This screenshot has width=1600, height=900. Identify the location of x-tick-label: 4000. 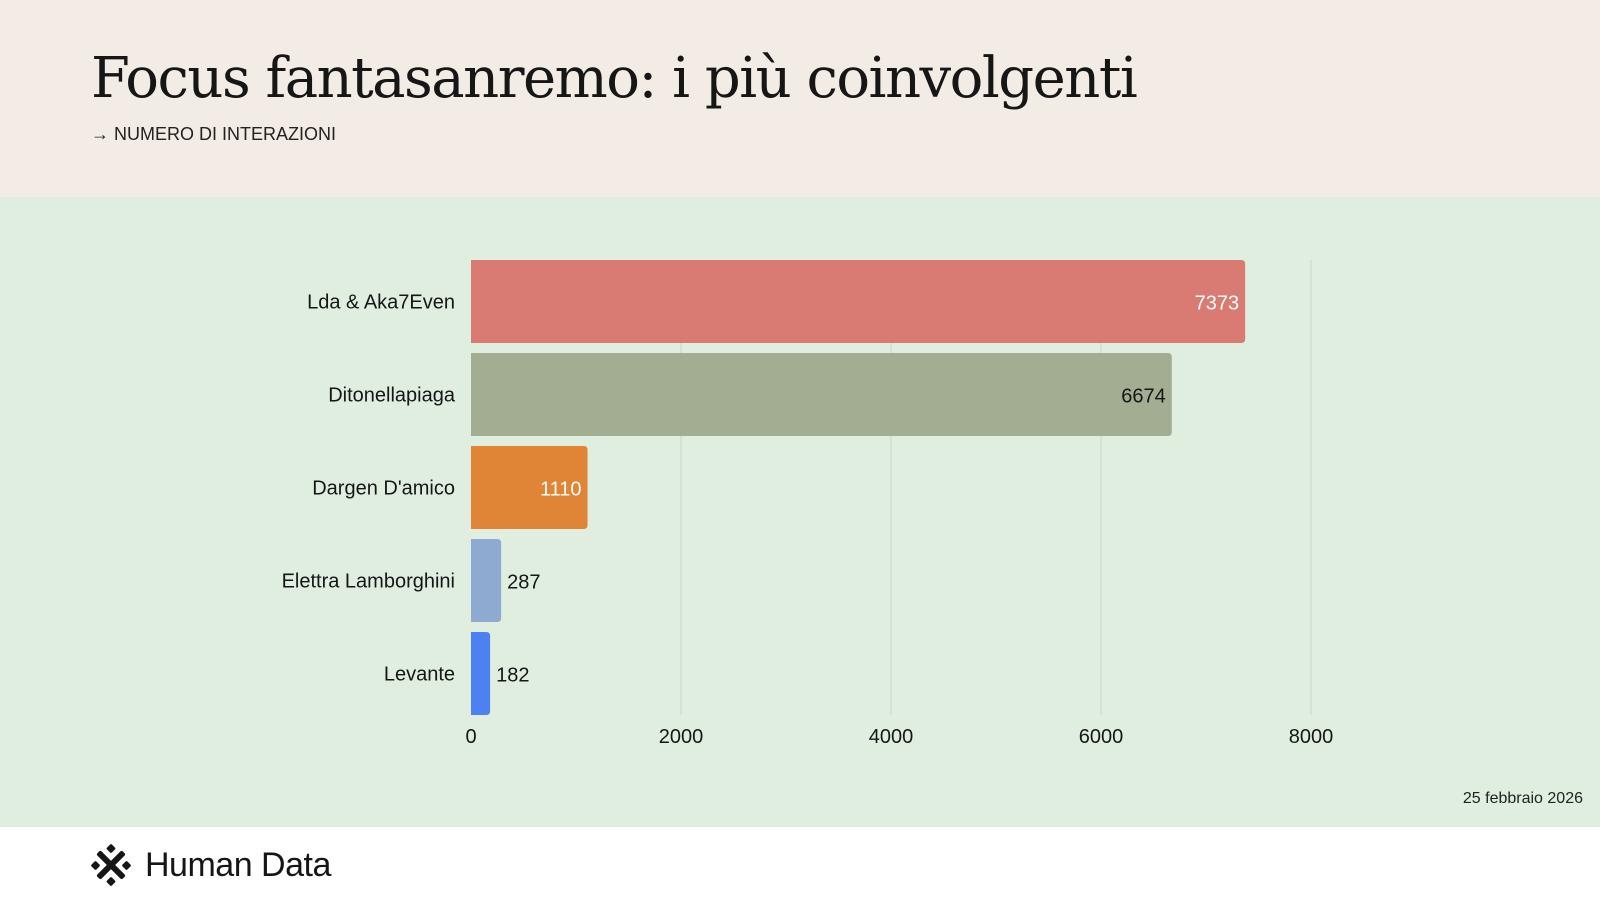
(891, 737).